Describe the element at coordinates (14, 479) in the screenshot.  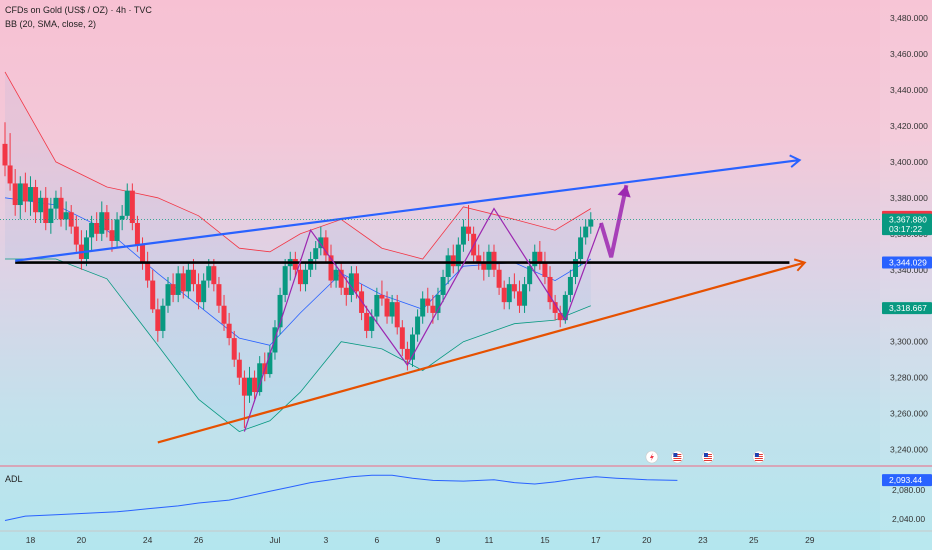
I see `adl-legend: ADL` at that location.